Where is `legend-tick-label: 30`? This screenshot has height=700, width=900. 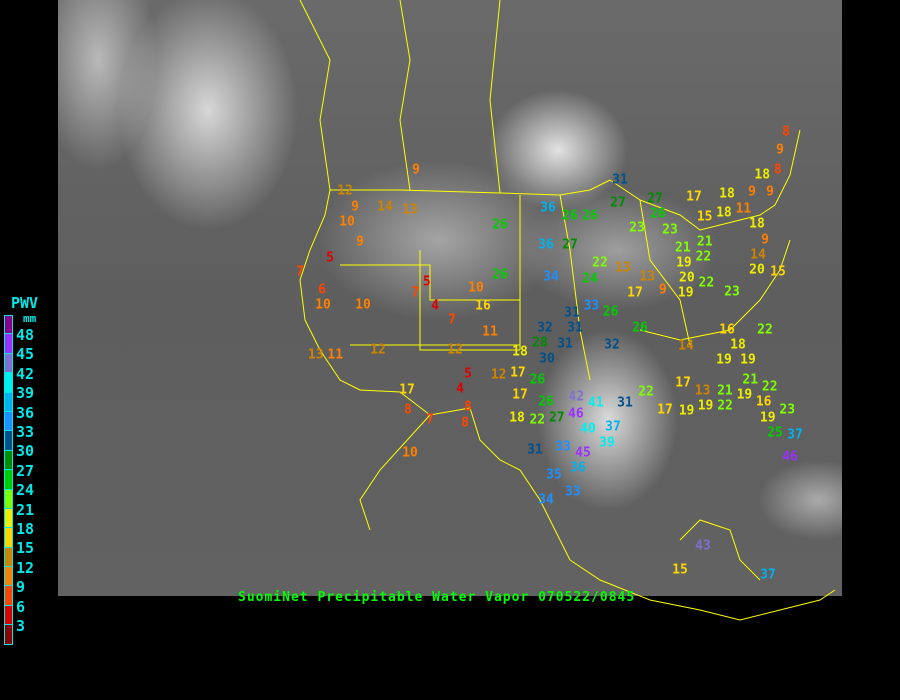
legend-tick-label: 30 is located at coordinates (25, 451).